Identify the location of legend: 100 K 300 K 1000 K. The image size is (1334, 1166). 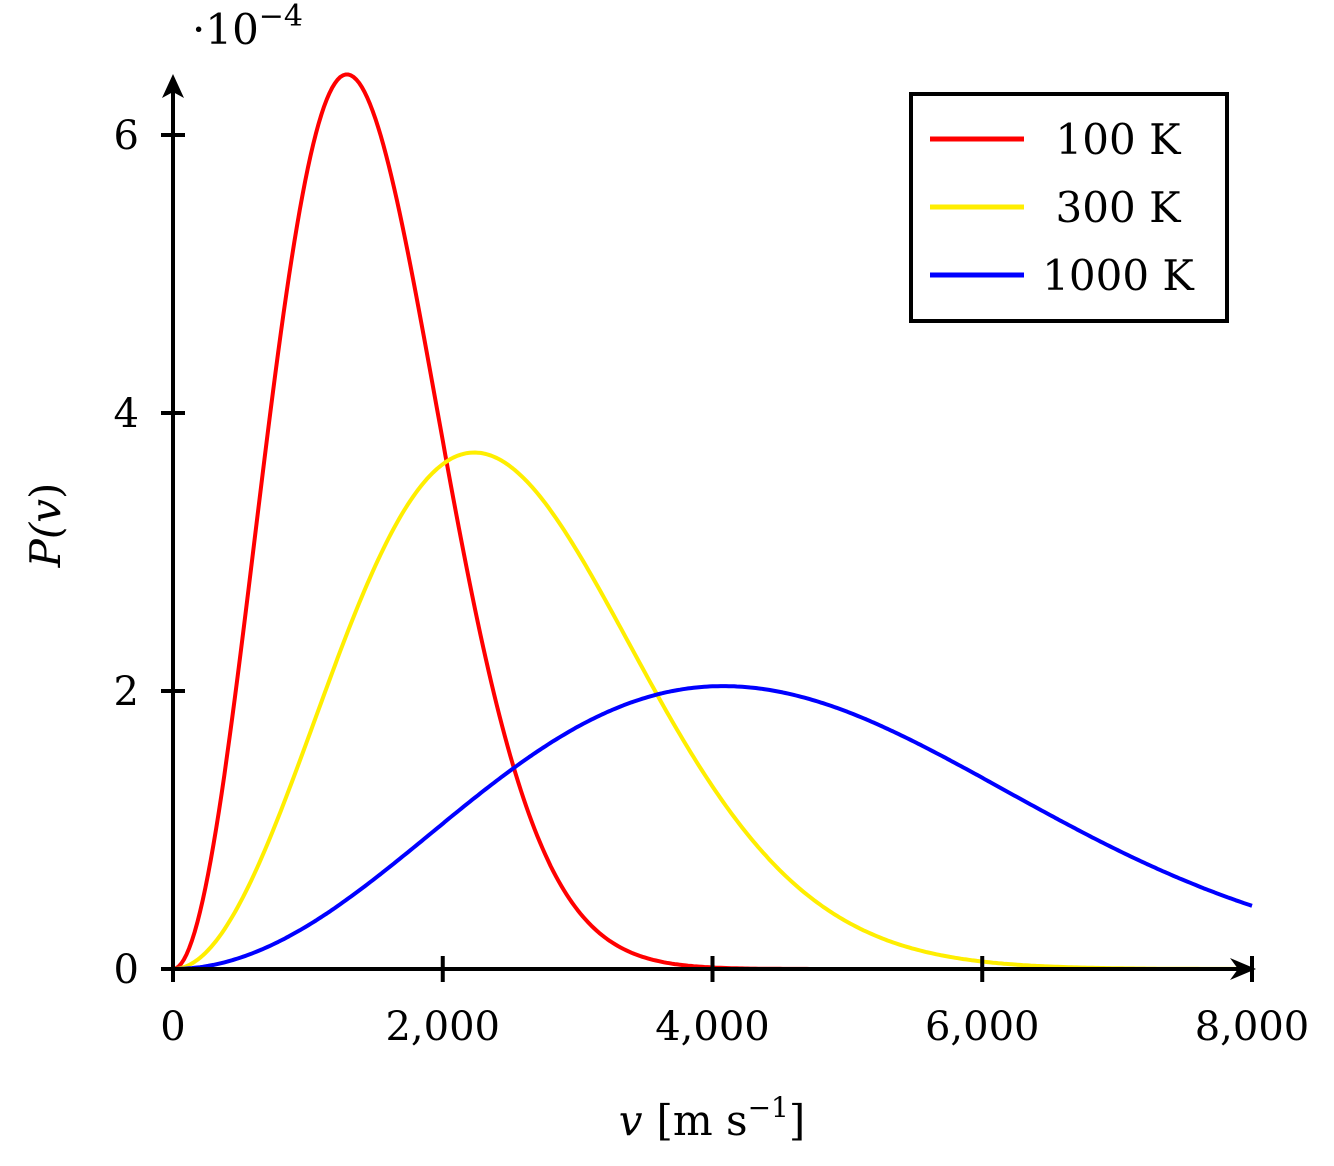
(1069, 207).